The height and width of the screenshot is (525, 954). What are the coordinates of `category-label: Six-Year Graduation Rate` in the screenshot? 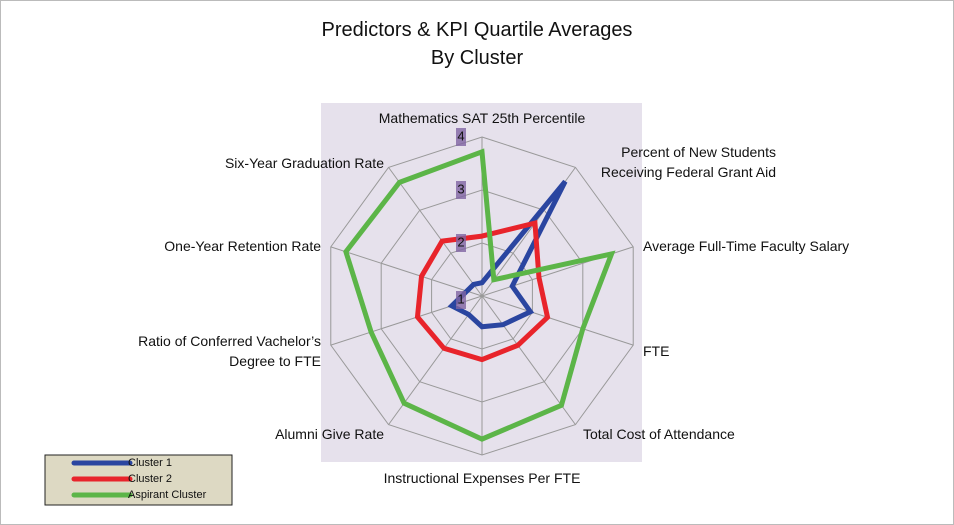 It's located at (304, 163).